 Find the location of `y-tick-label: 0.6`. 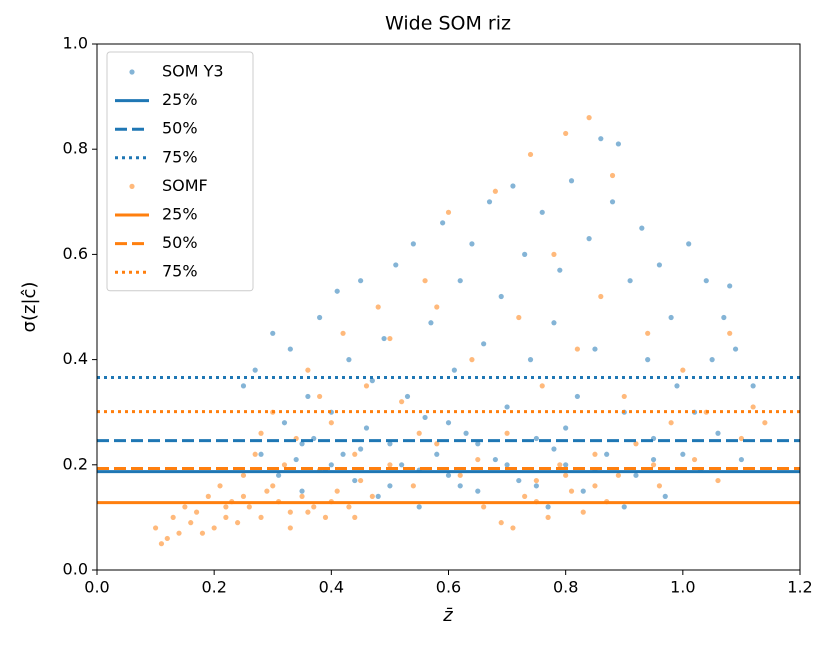

y-tick-label: 0.6 is located at coordinates (75, 253).